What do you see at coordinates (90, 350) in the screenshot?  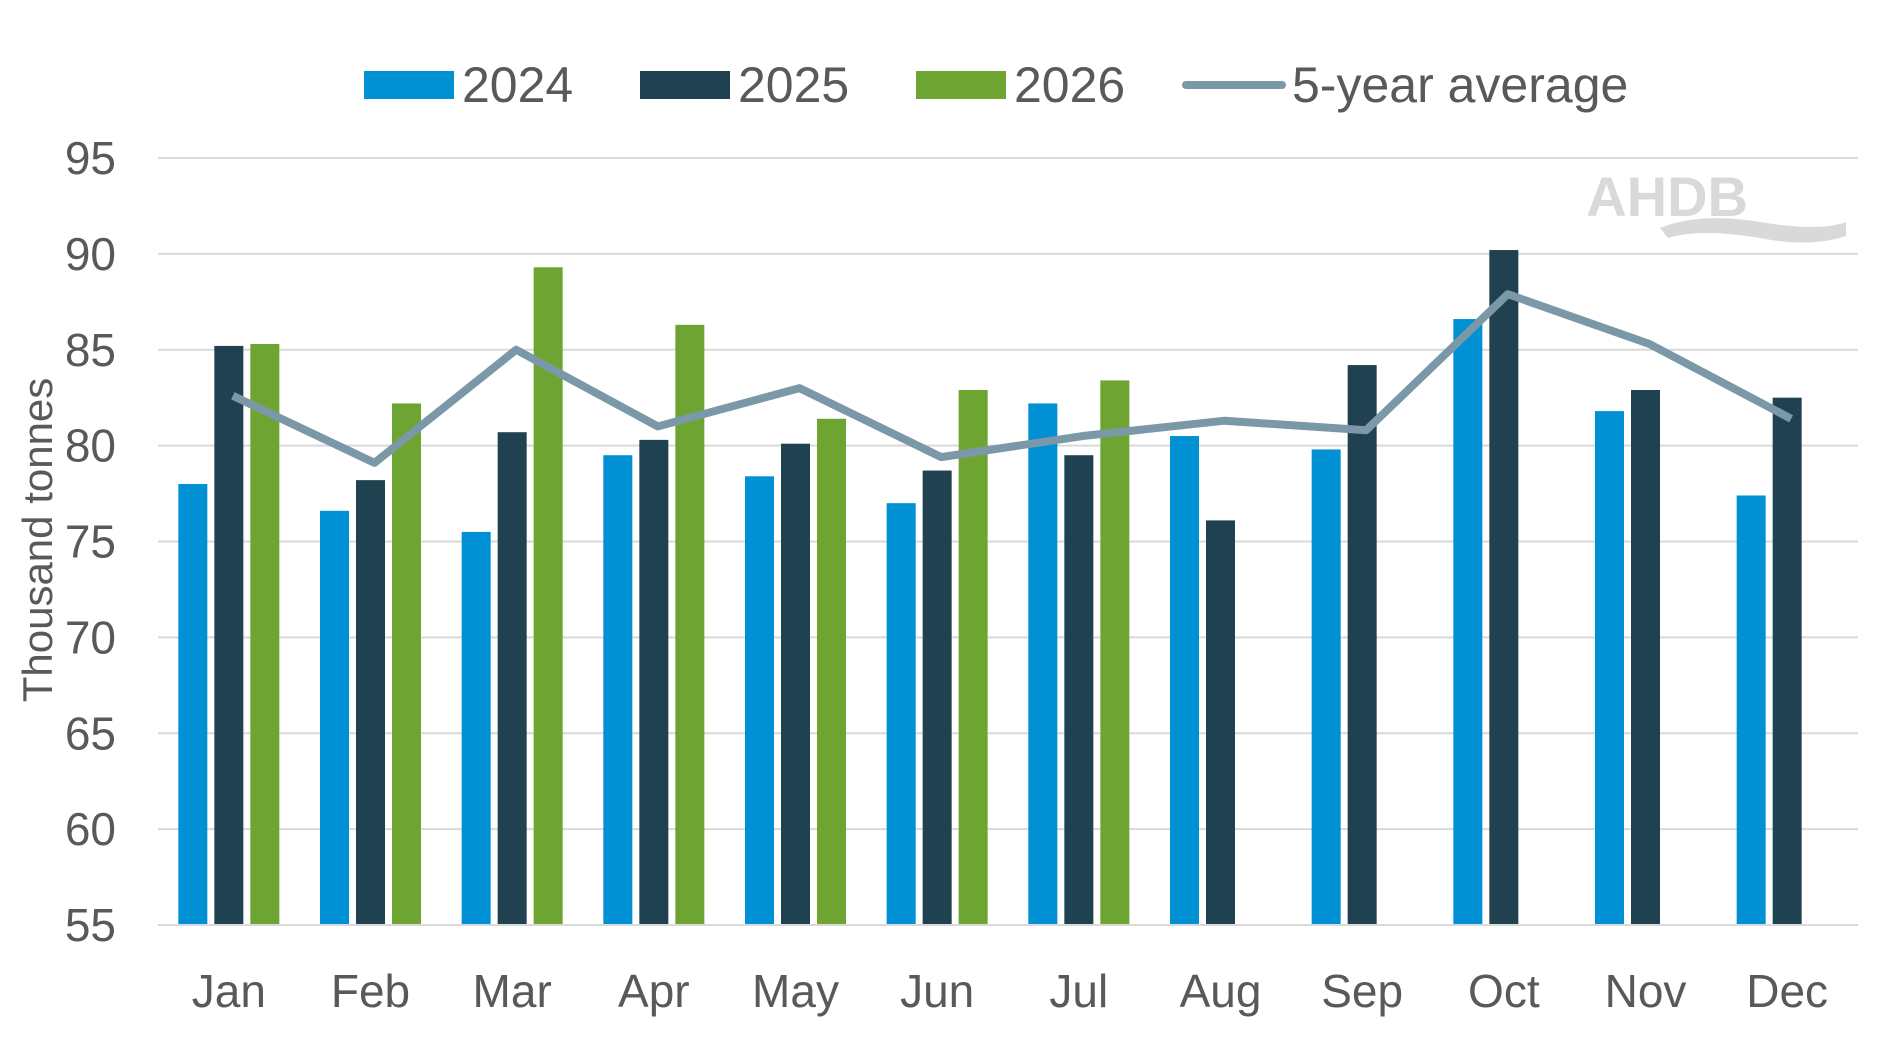 I see `y-tick-label: 85` at bounding box center [90, 350].